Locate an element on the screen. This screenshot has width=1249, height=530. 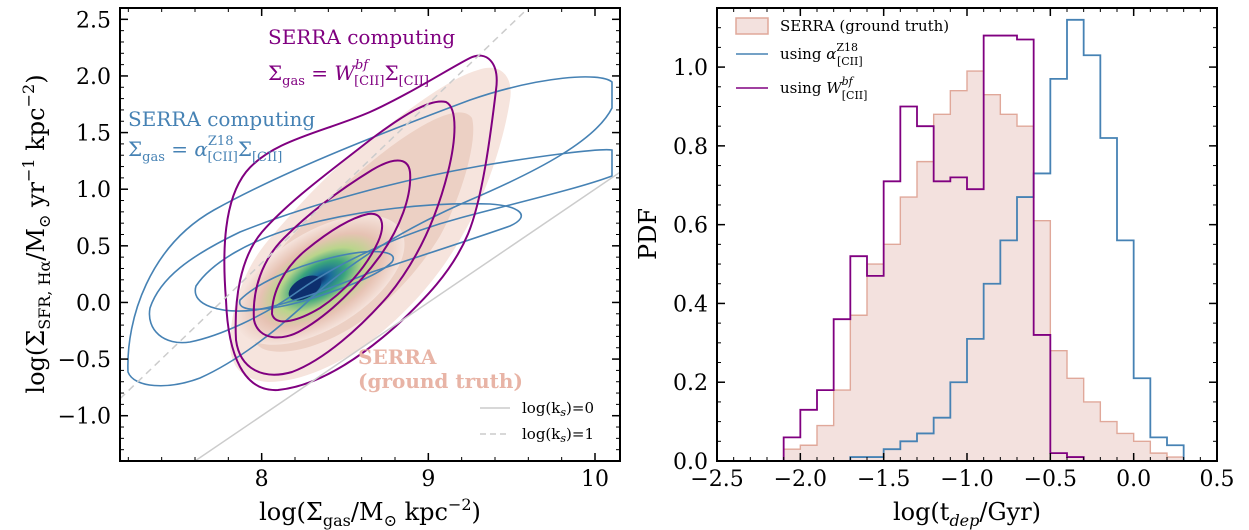
left-xtick-label: 9 is located at coordinates (428, 479).